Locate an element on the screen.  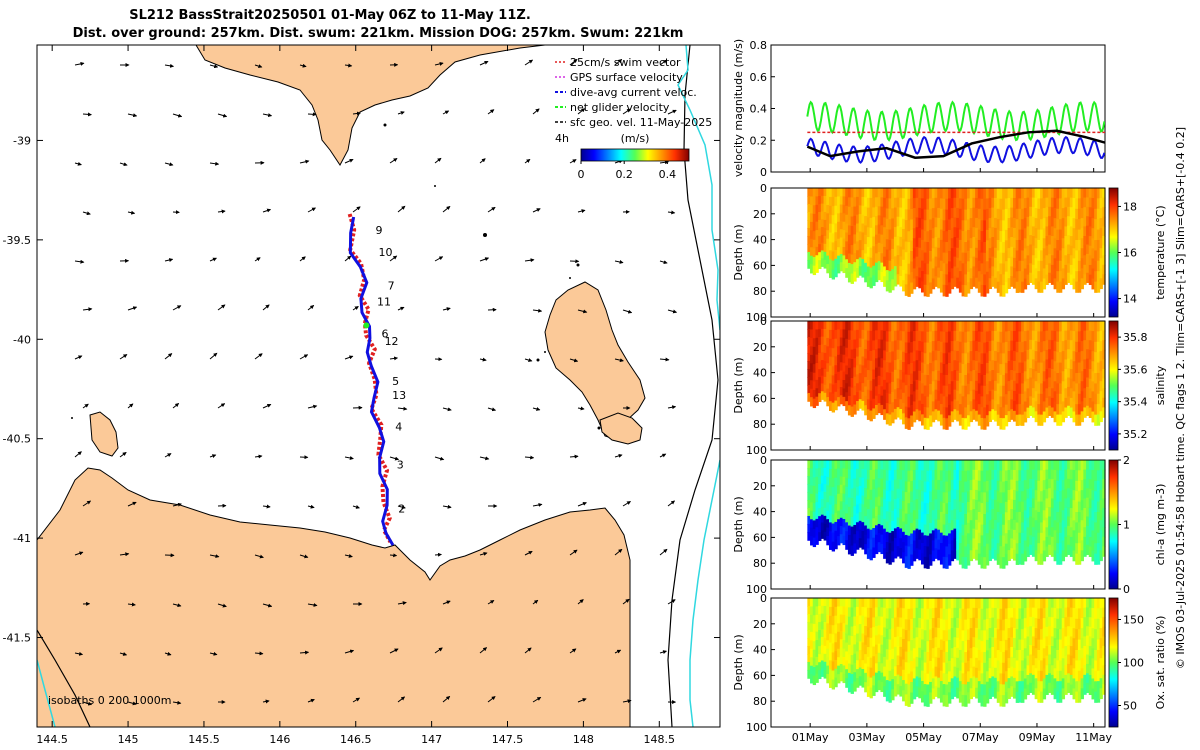
depth-tick-label: 100 is located at coordinates (756, 727).